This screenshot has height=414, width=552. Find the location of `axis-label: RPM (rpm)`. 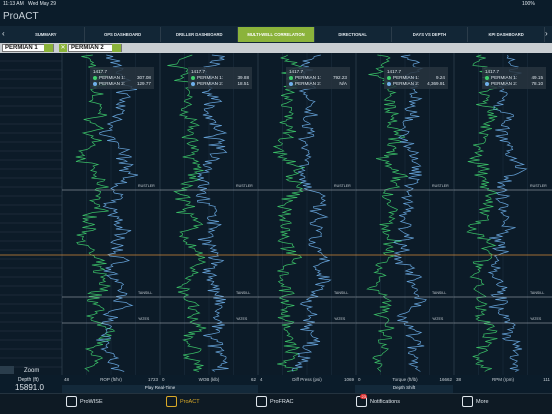

axis-label: RPM (rpm) is located at coordinates (503, 379).